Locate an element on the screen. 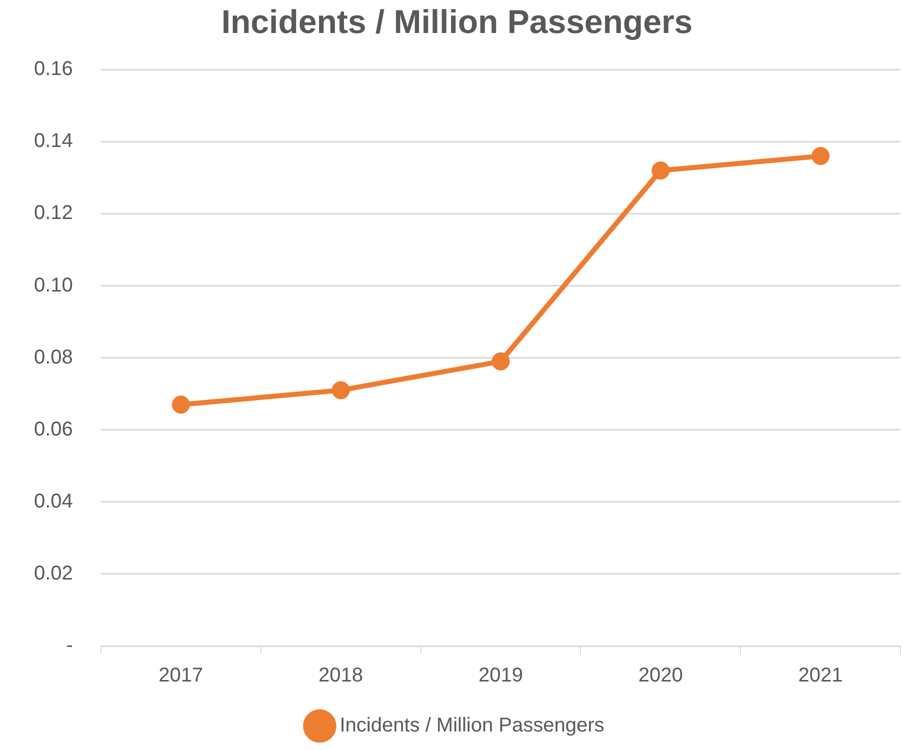  x-tick-label: 2017 is located at coordinates (181, 675).